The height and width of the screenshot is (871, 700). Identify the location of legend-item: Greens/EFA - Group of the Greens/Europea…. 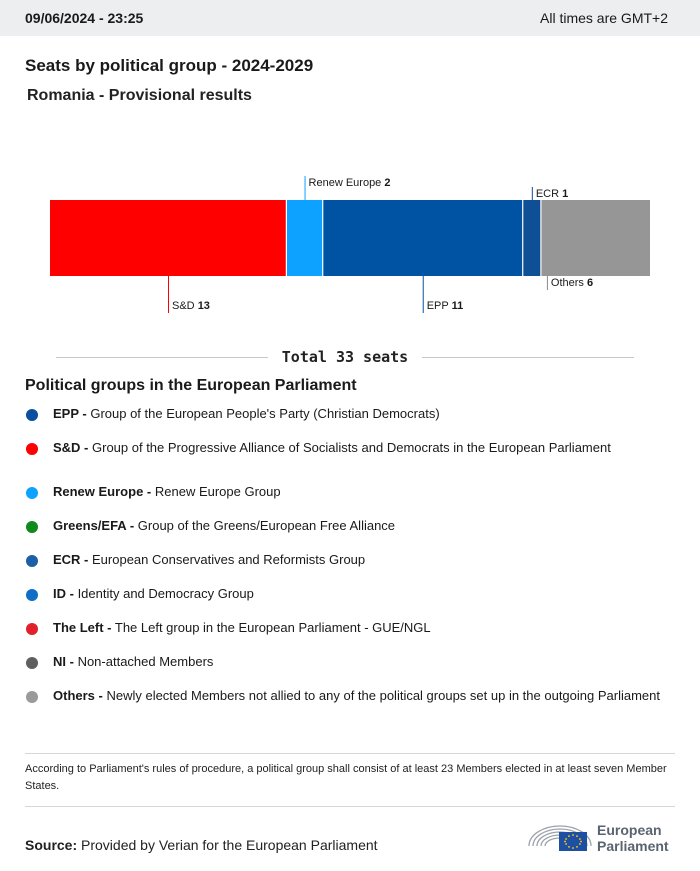
(345, 534).